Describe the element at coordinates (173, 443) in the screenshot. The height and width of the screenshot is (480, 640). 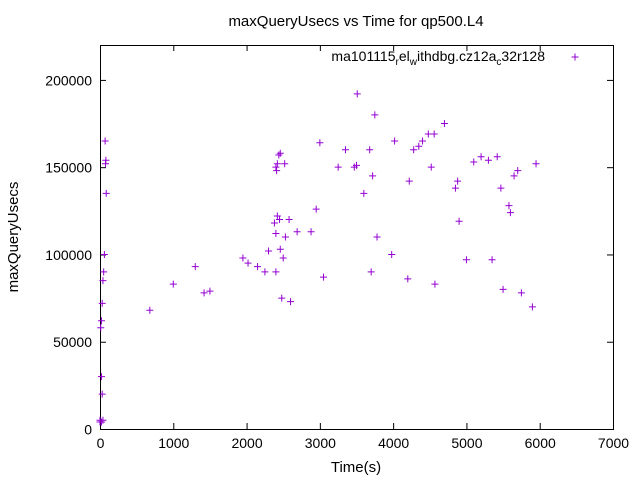
I see `x-tick-label: 1000` at that location.